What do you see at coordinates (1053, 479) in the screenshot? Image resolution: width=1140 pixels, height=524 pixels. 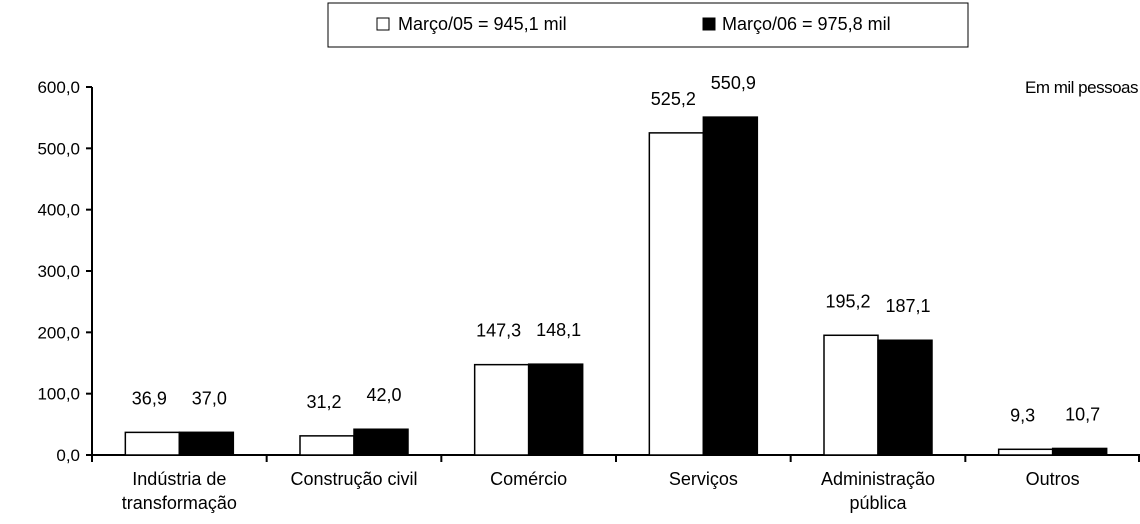 I see `x-category-label: Outros` at bounding box center [1053, 479].